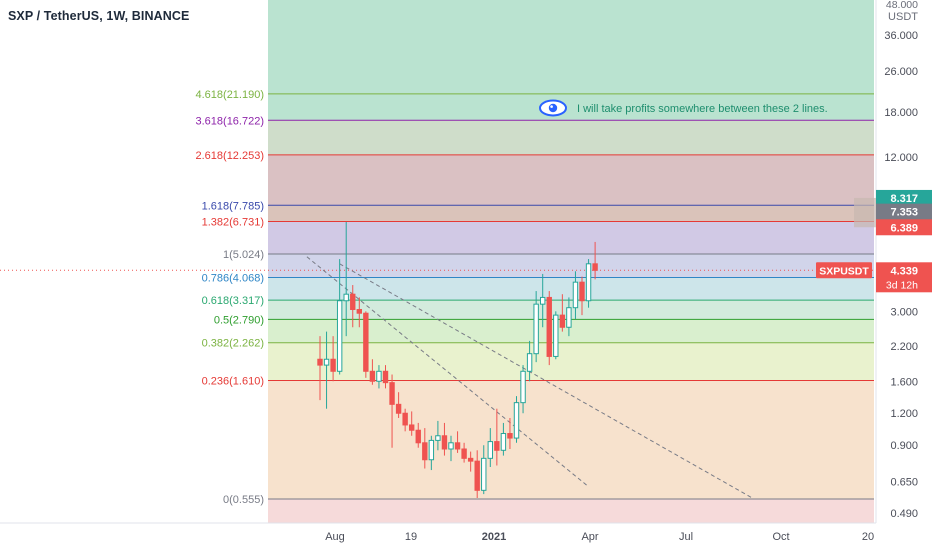  What do you see at coordinates (571, 180) in the screenshot?
I see `fib-zone-1.618` at bounding box center [571, 180].